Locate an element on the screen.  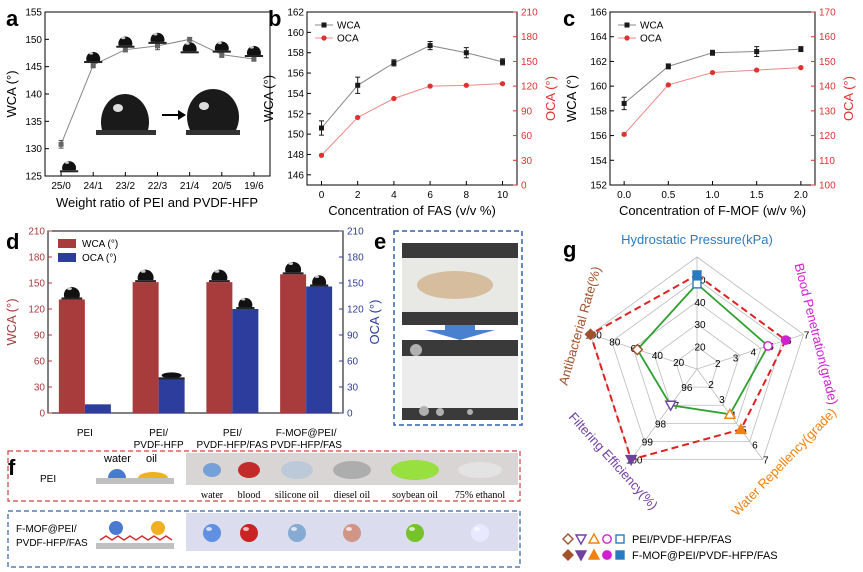
membrane-strip-after is located at coordinates (460, 382).